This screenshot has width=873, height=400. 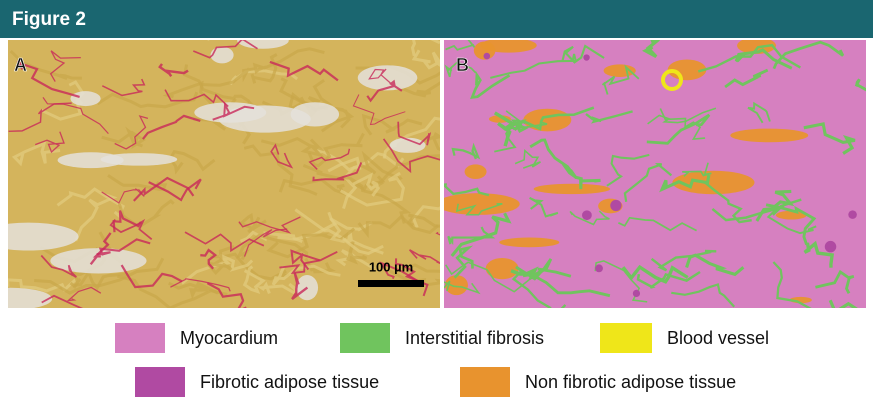 I want to click on legend-label: Fibrotic adipose tissue, so click(x=289, y=382).